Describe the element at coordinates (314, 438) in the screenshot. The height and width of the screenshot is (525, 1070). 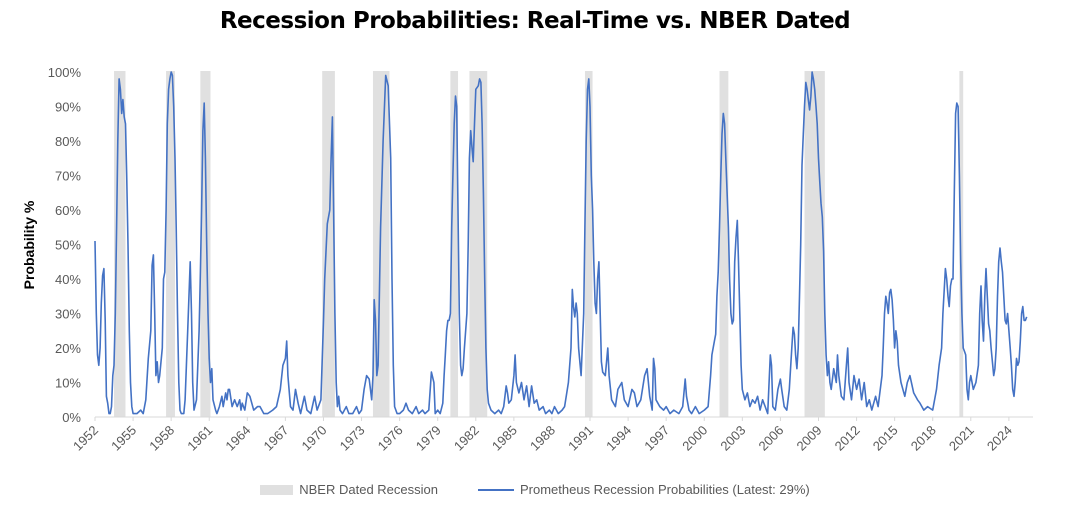
I see `x-tick-label: 1970` at that location.